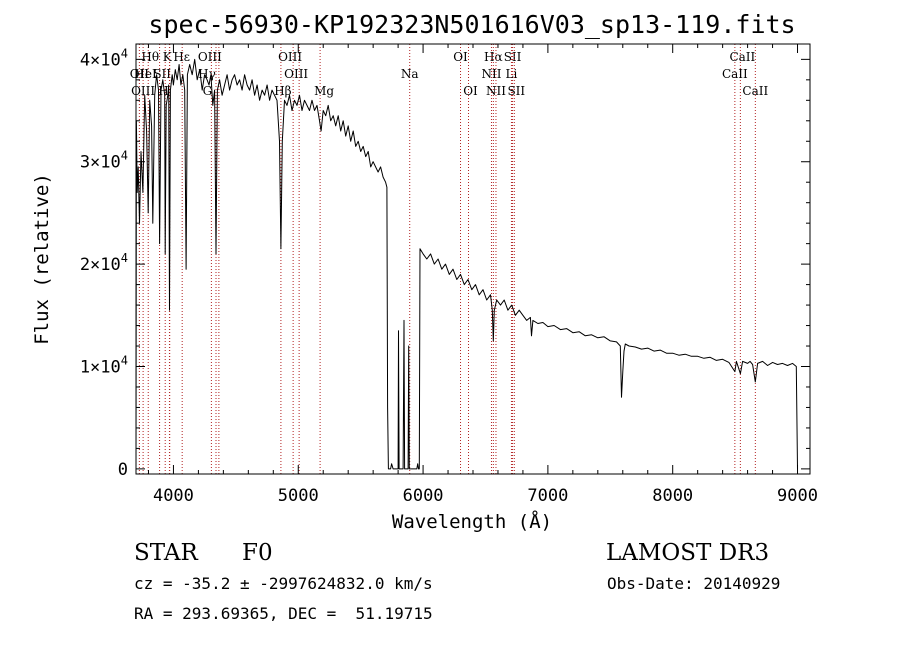 The width and height of the screenshot is (900, 654). I want to click on line-marker-label: HeI, so click(145, 74).